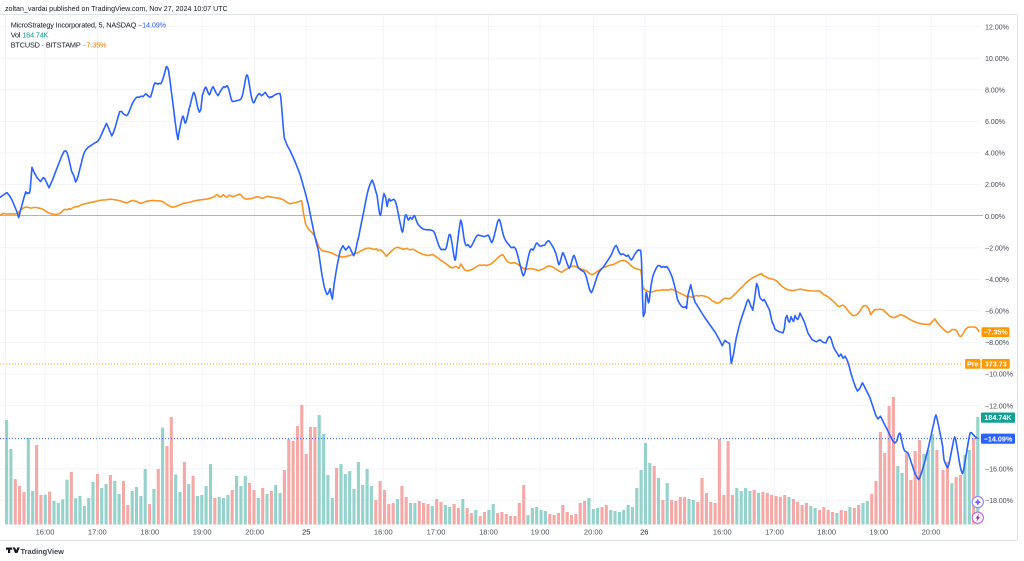 The image size is (1024, 561). I want to click on svg-text: −7.35%, so click(995, 332).